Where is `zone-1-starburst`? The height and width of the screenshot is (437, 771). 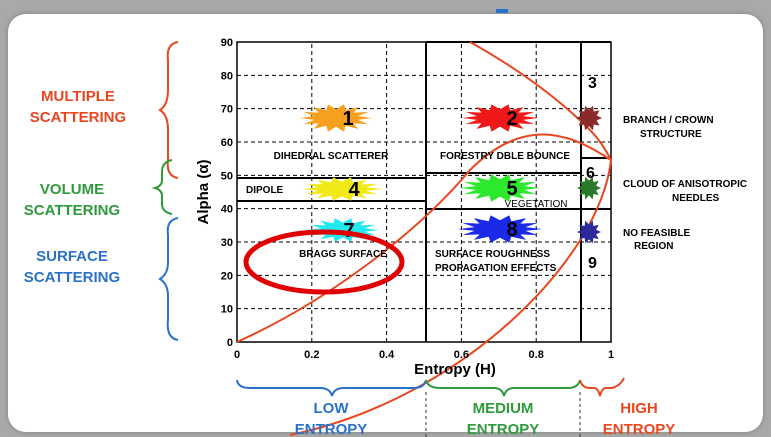 zone-1-starburst is located at coordinates (336, 118).